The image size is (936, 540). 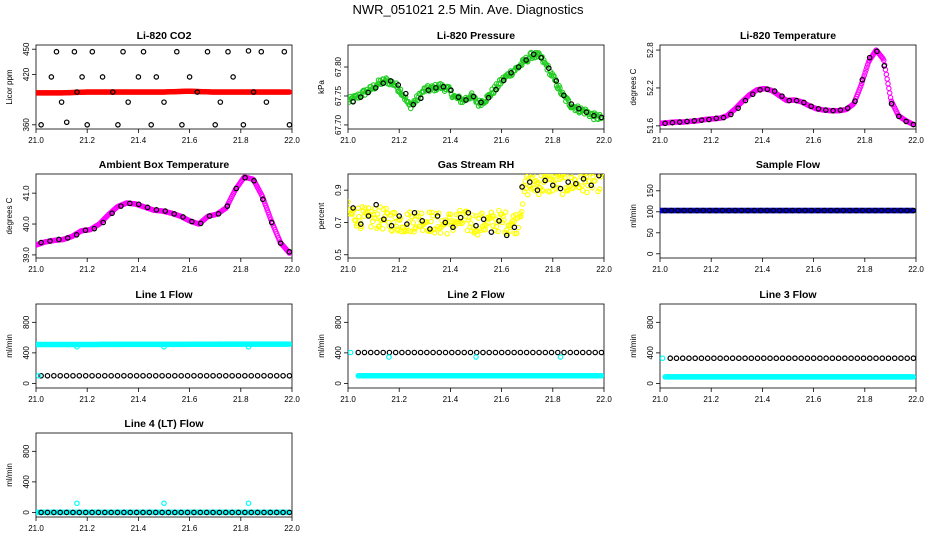 I want to click on y-tick-label: 400, so click(x=26, y=353).